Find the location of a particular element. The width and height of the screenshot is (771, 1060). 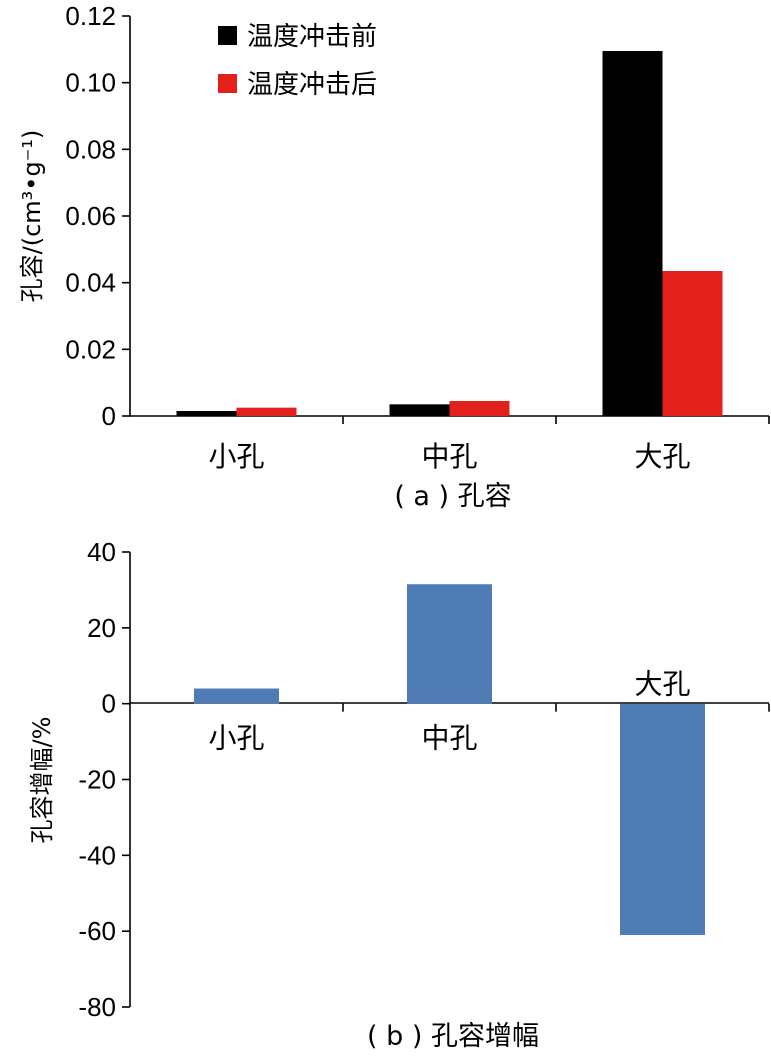

chart-b-category-label: 中孔 is located at coordinates (449, 738).